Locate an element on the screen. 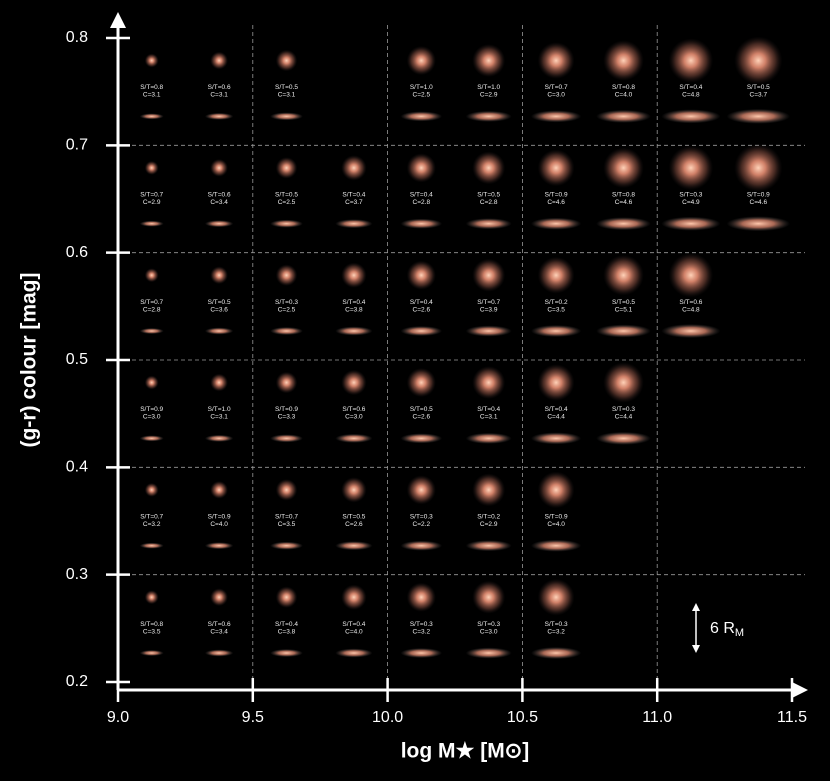 The width and height of the screenshot is (830, 781). galaxy-cell: S/T=0.7C=2.8 is located at coordinates (151, 301).